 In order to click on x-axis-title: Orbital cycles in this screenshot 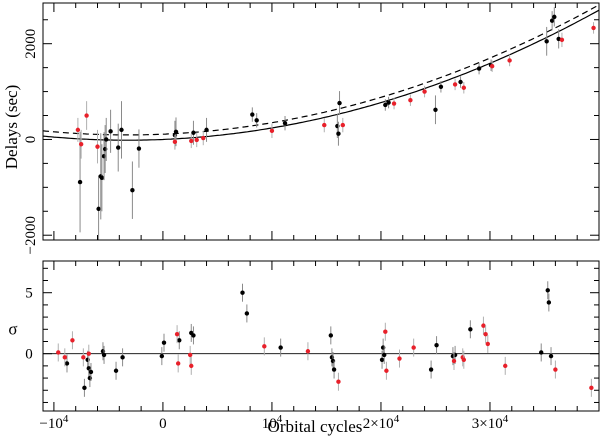, I will do `click(315, 426)`.